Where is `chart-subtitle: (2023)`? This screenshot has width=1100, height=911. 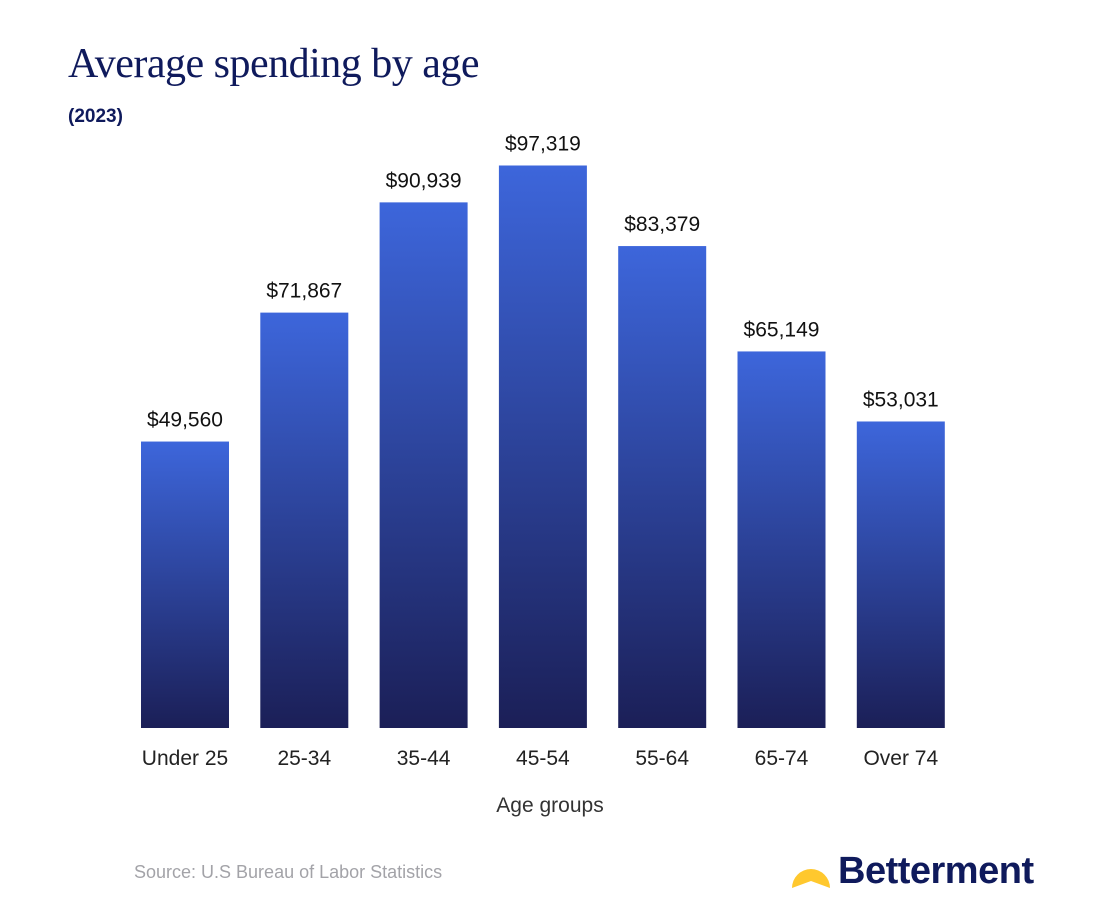 chart-subtitle: (2023) is located at coordinates (95, 116).